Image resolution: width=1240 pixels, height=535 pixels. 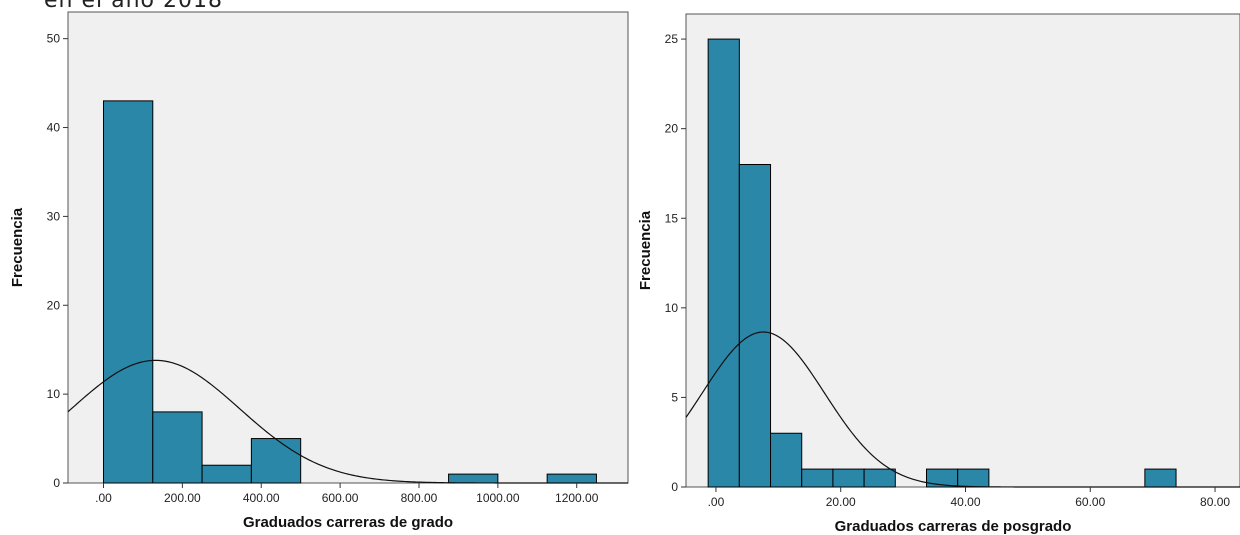 What do you see at coordinates (674, 397) in the screenshot?
I see `y-tick-label: 5` at bounding box center [674, 397].